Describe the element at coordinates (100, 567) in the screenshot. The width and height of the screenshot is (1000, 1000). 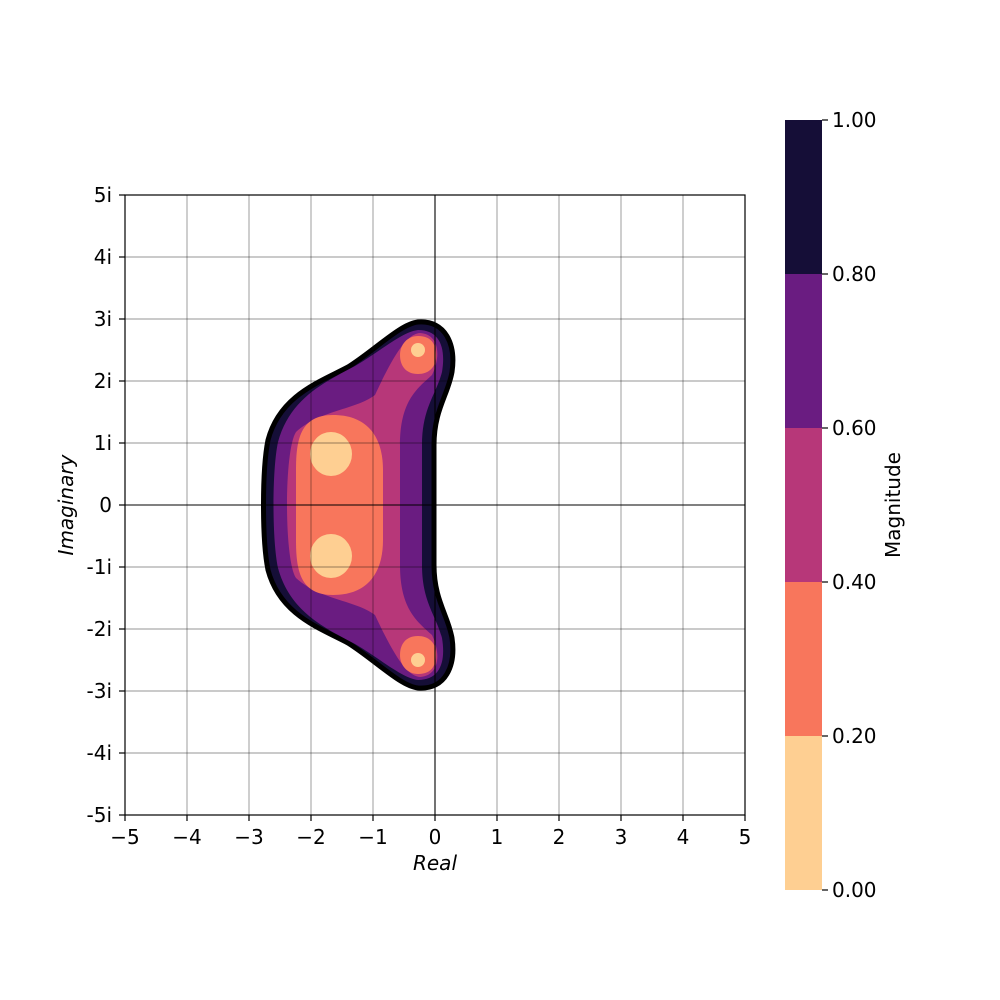
I see `y-tick-label: -1i` at that location.